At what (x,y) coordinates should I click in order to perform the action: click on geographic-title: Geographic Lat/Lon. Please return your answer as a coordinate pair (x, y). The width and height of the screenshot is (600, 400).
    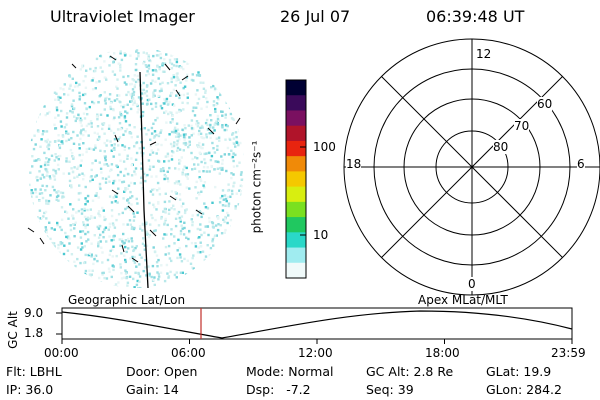
    Looking at the image, I should click on (127, 300).